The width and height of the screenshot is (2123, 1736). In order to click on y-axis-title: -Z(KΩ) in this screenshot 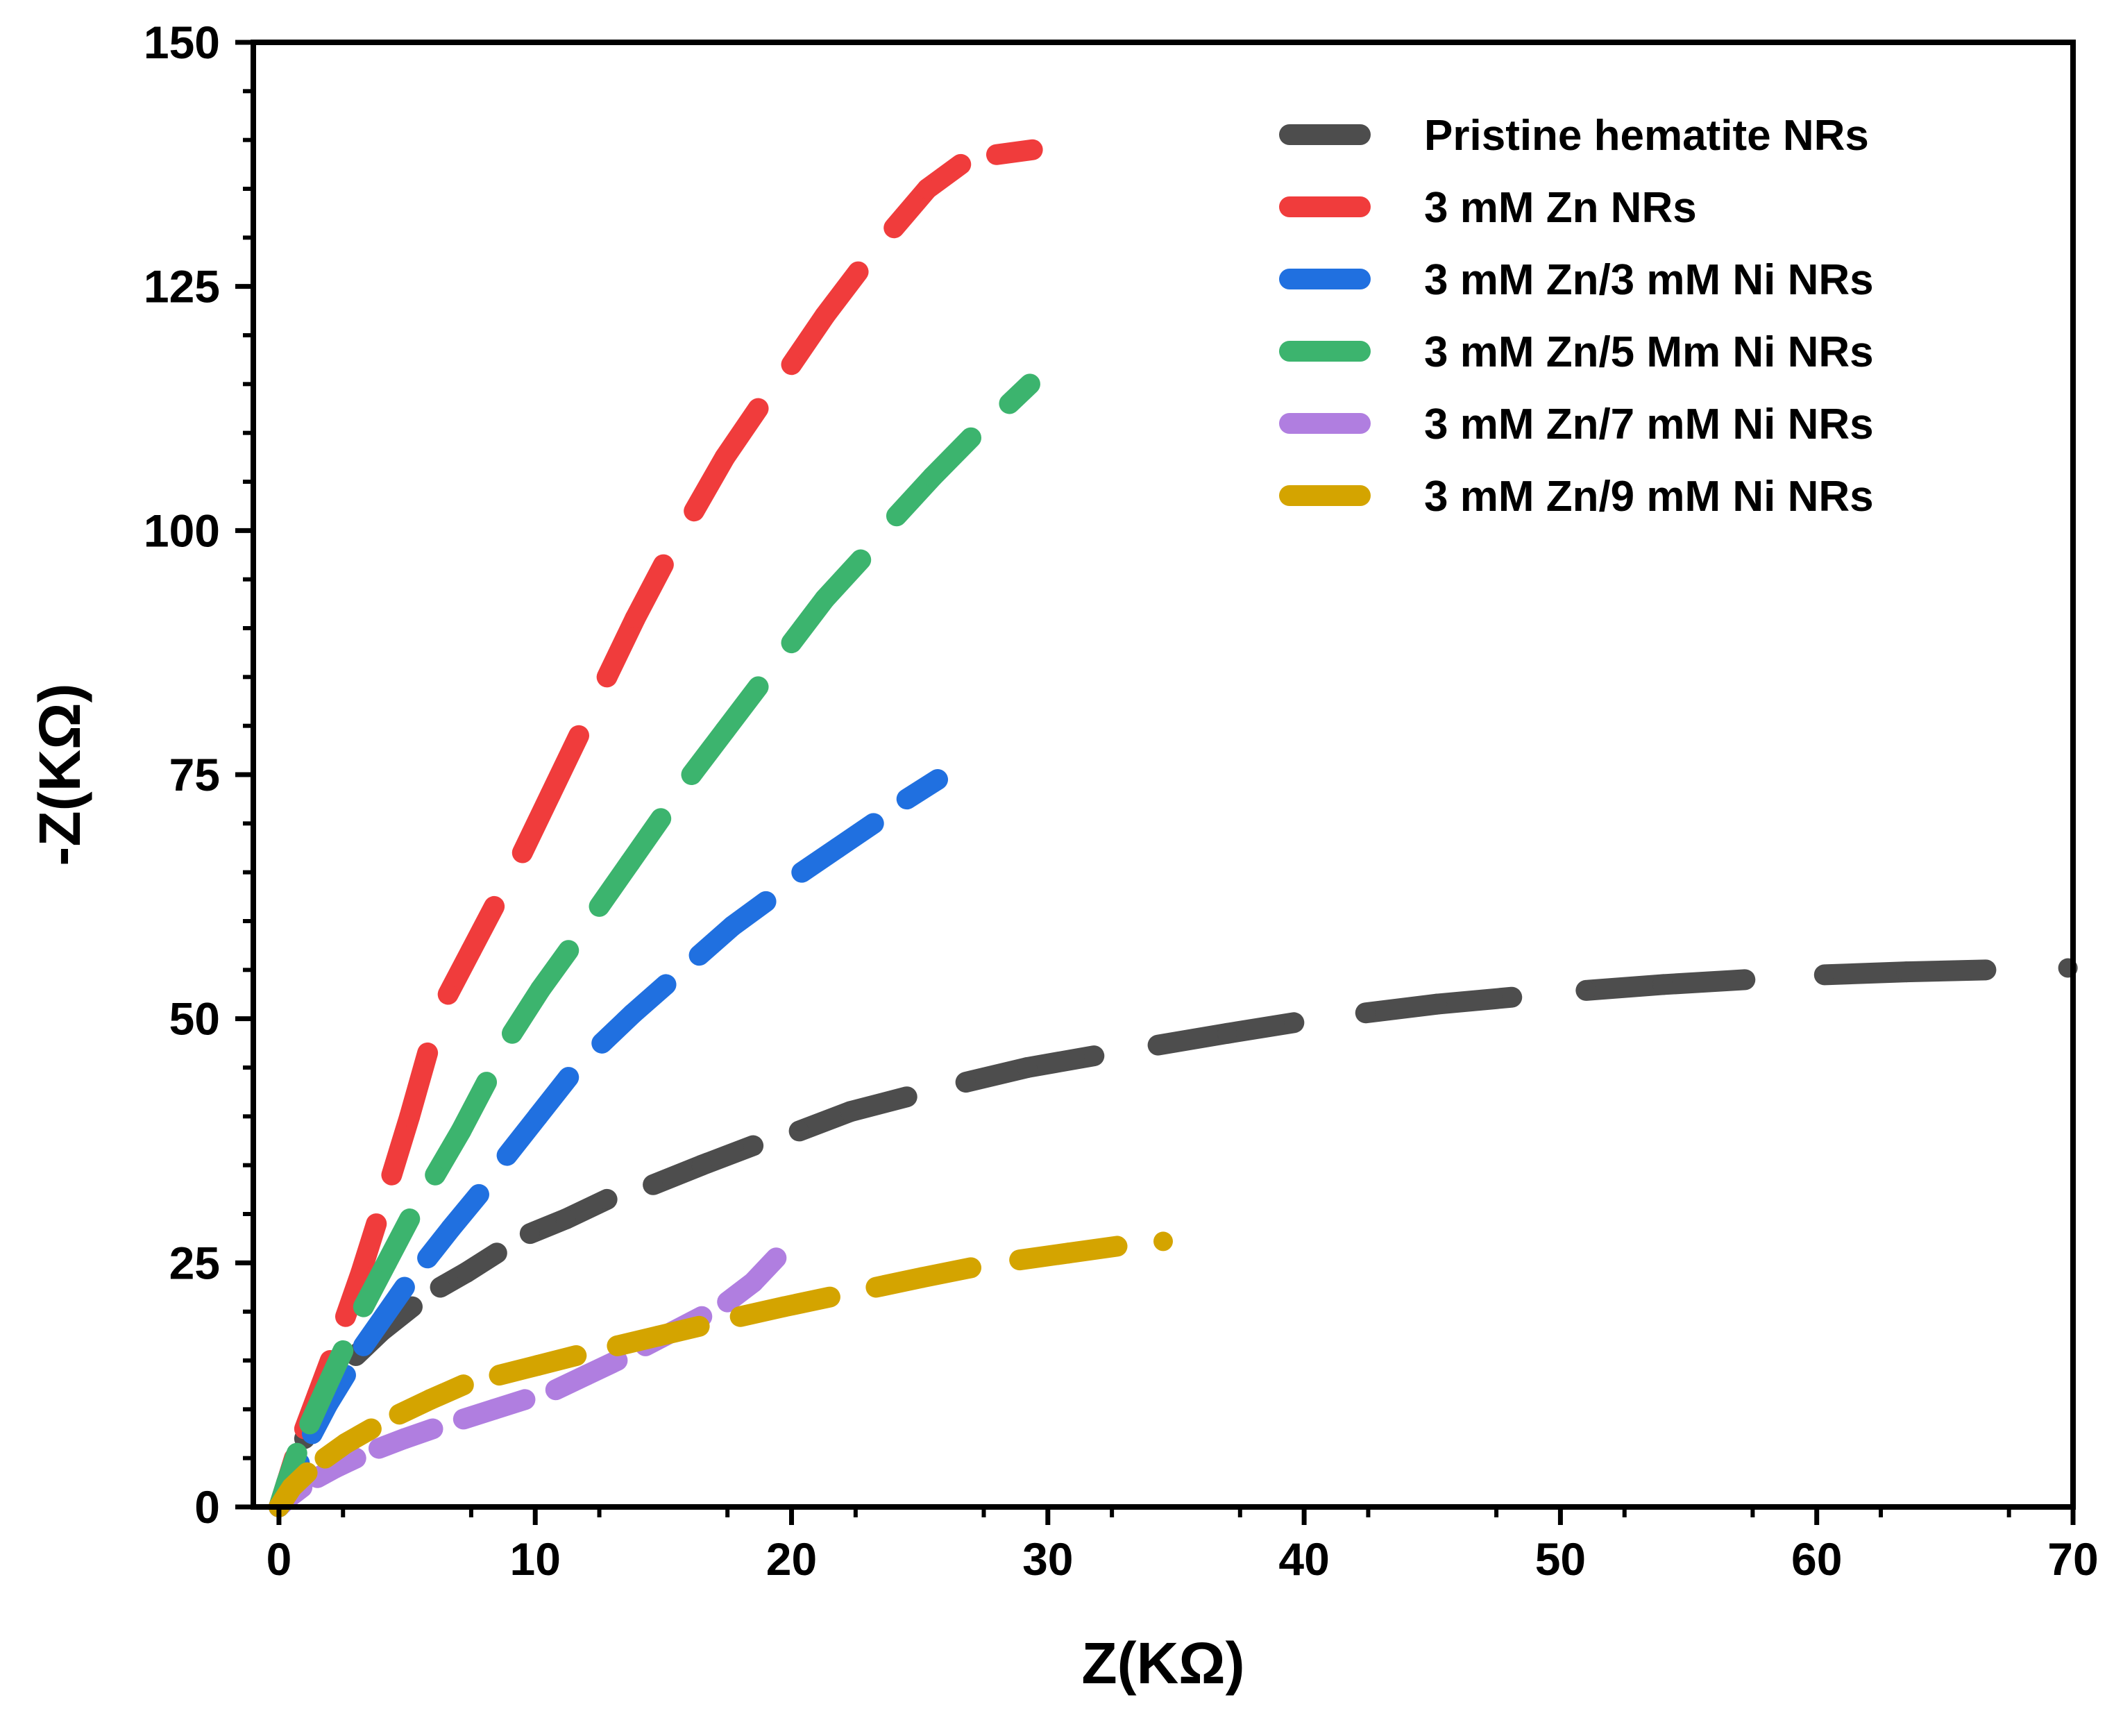, I will do `click(59, 774)`.